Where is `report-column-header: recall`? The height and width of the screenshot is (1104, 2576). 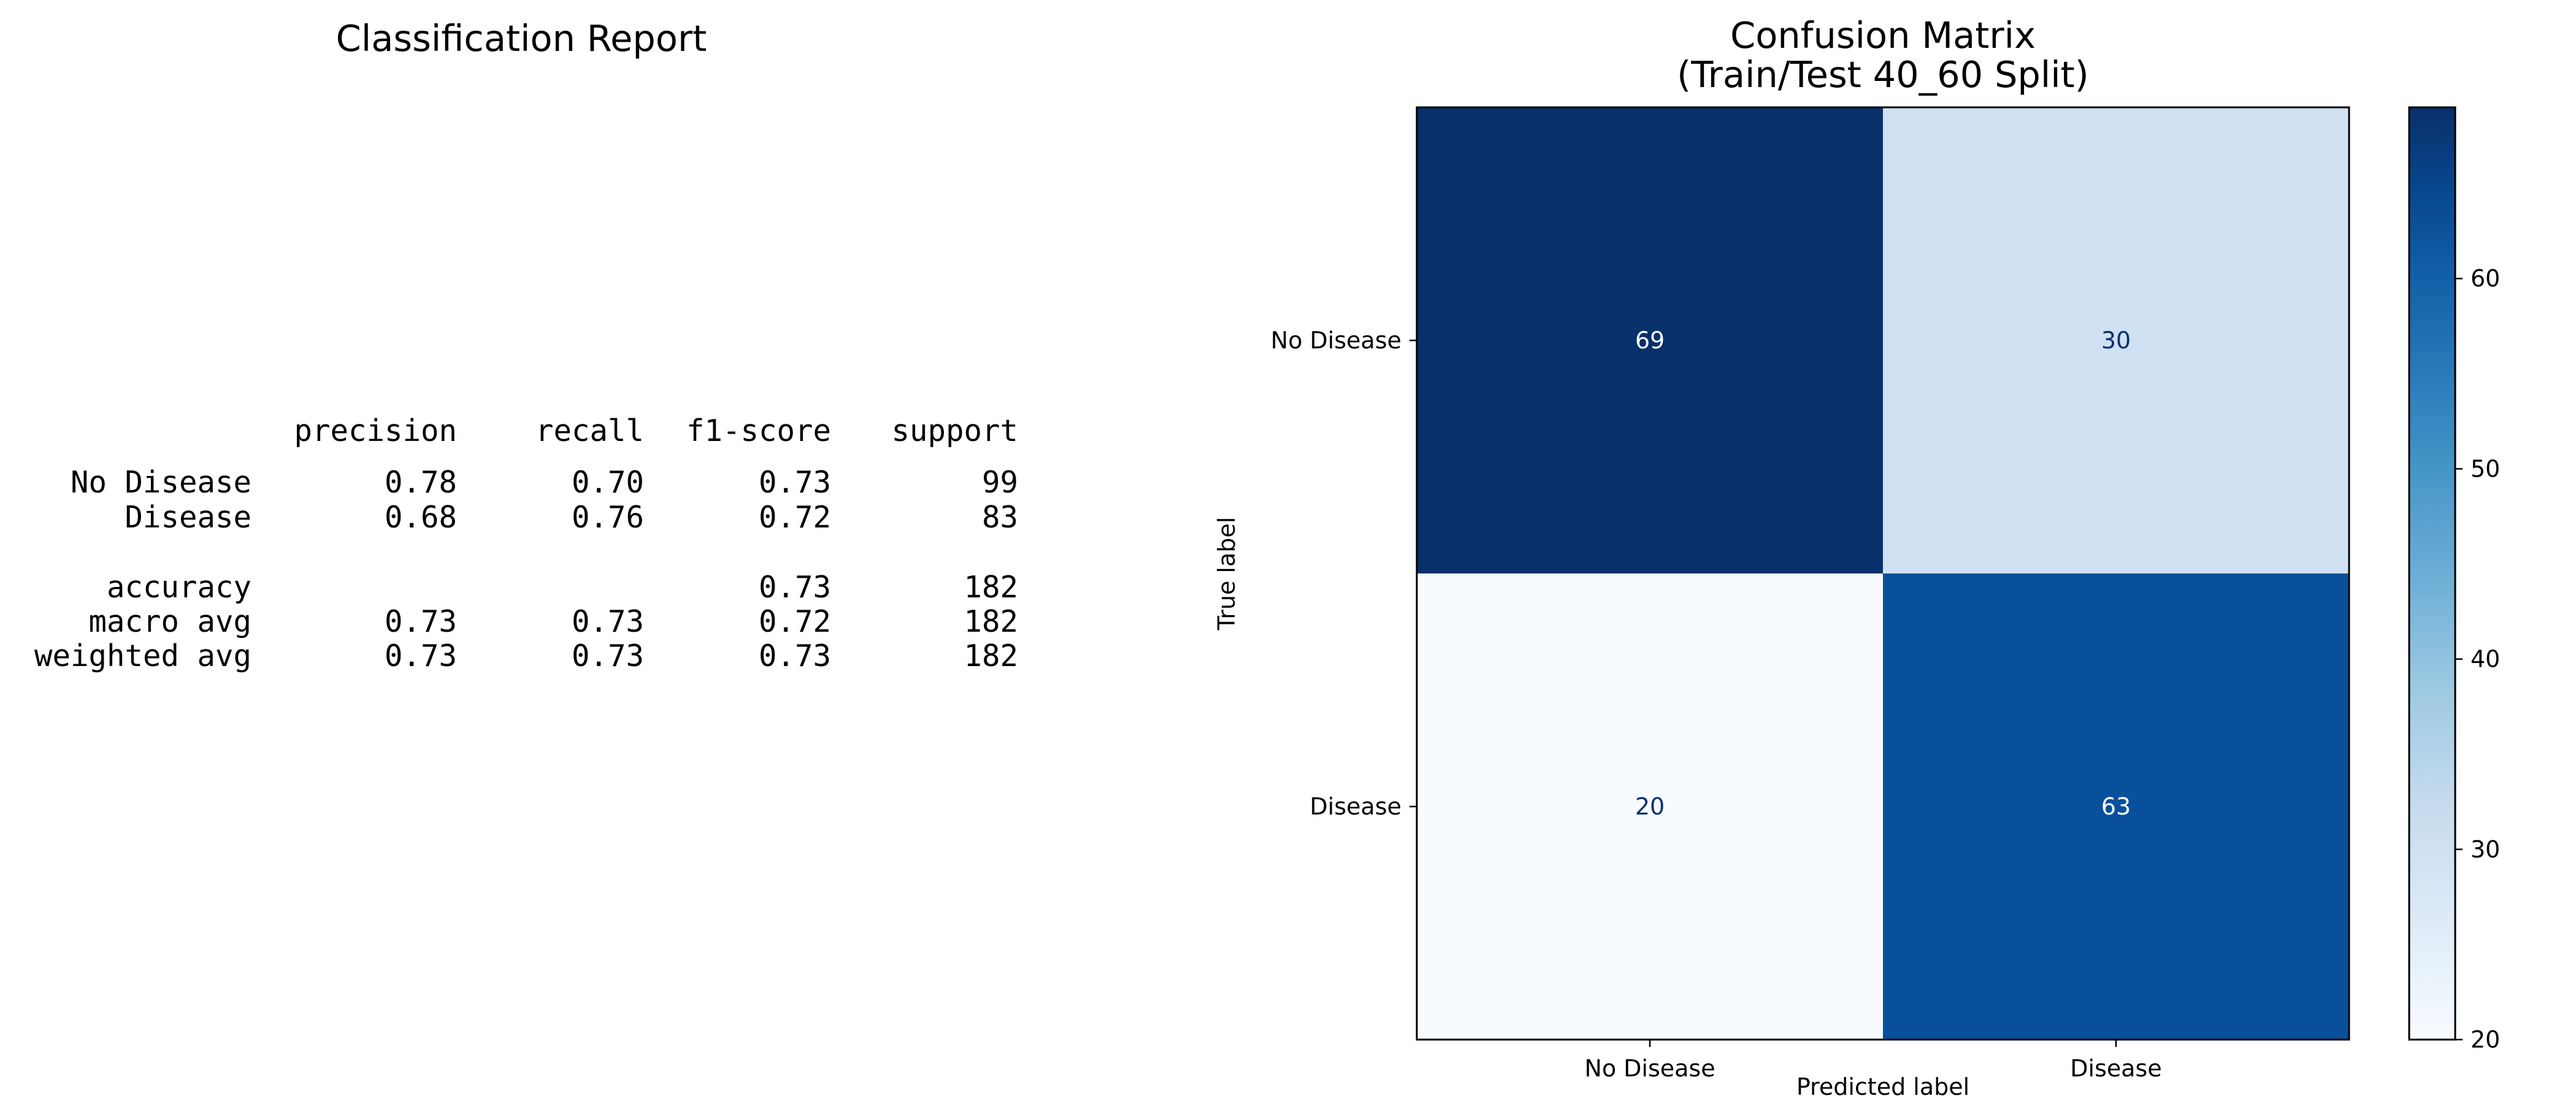
report-column-header: recall is located at coordinates (589, 430).